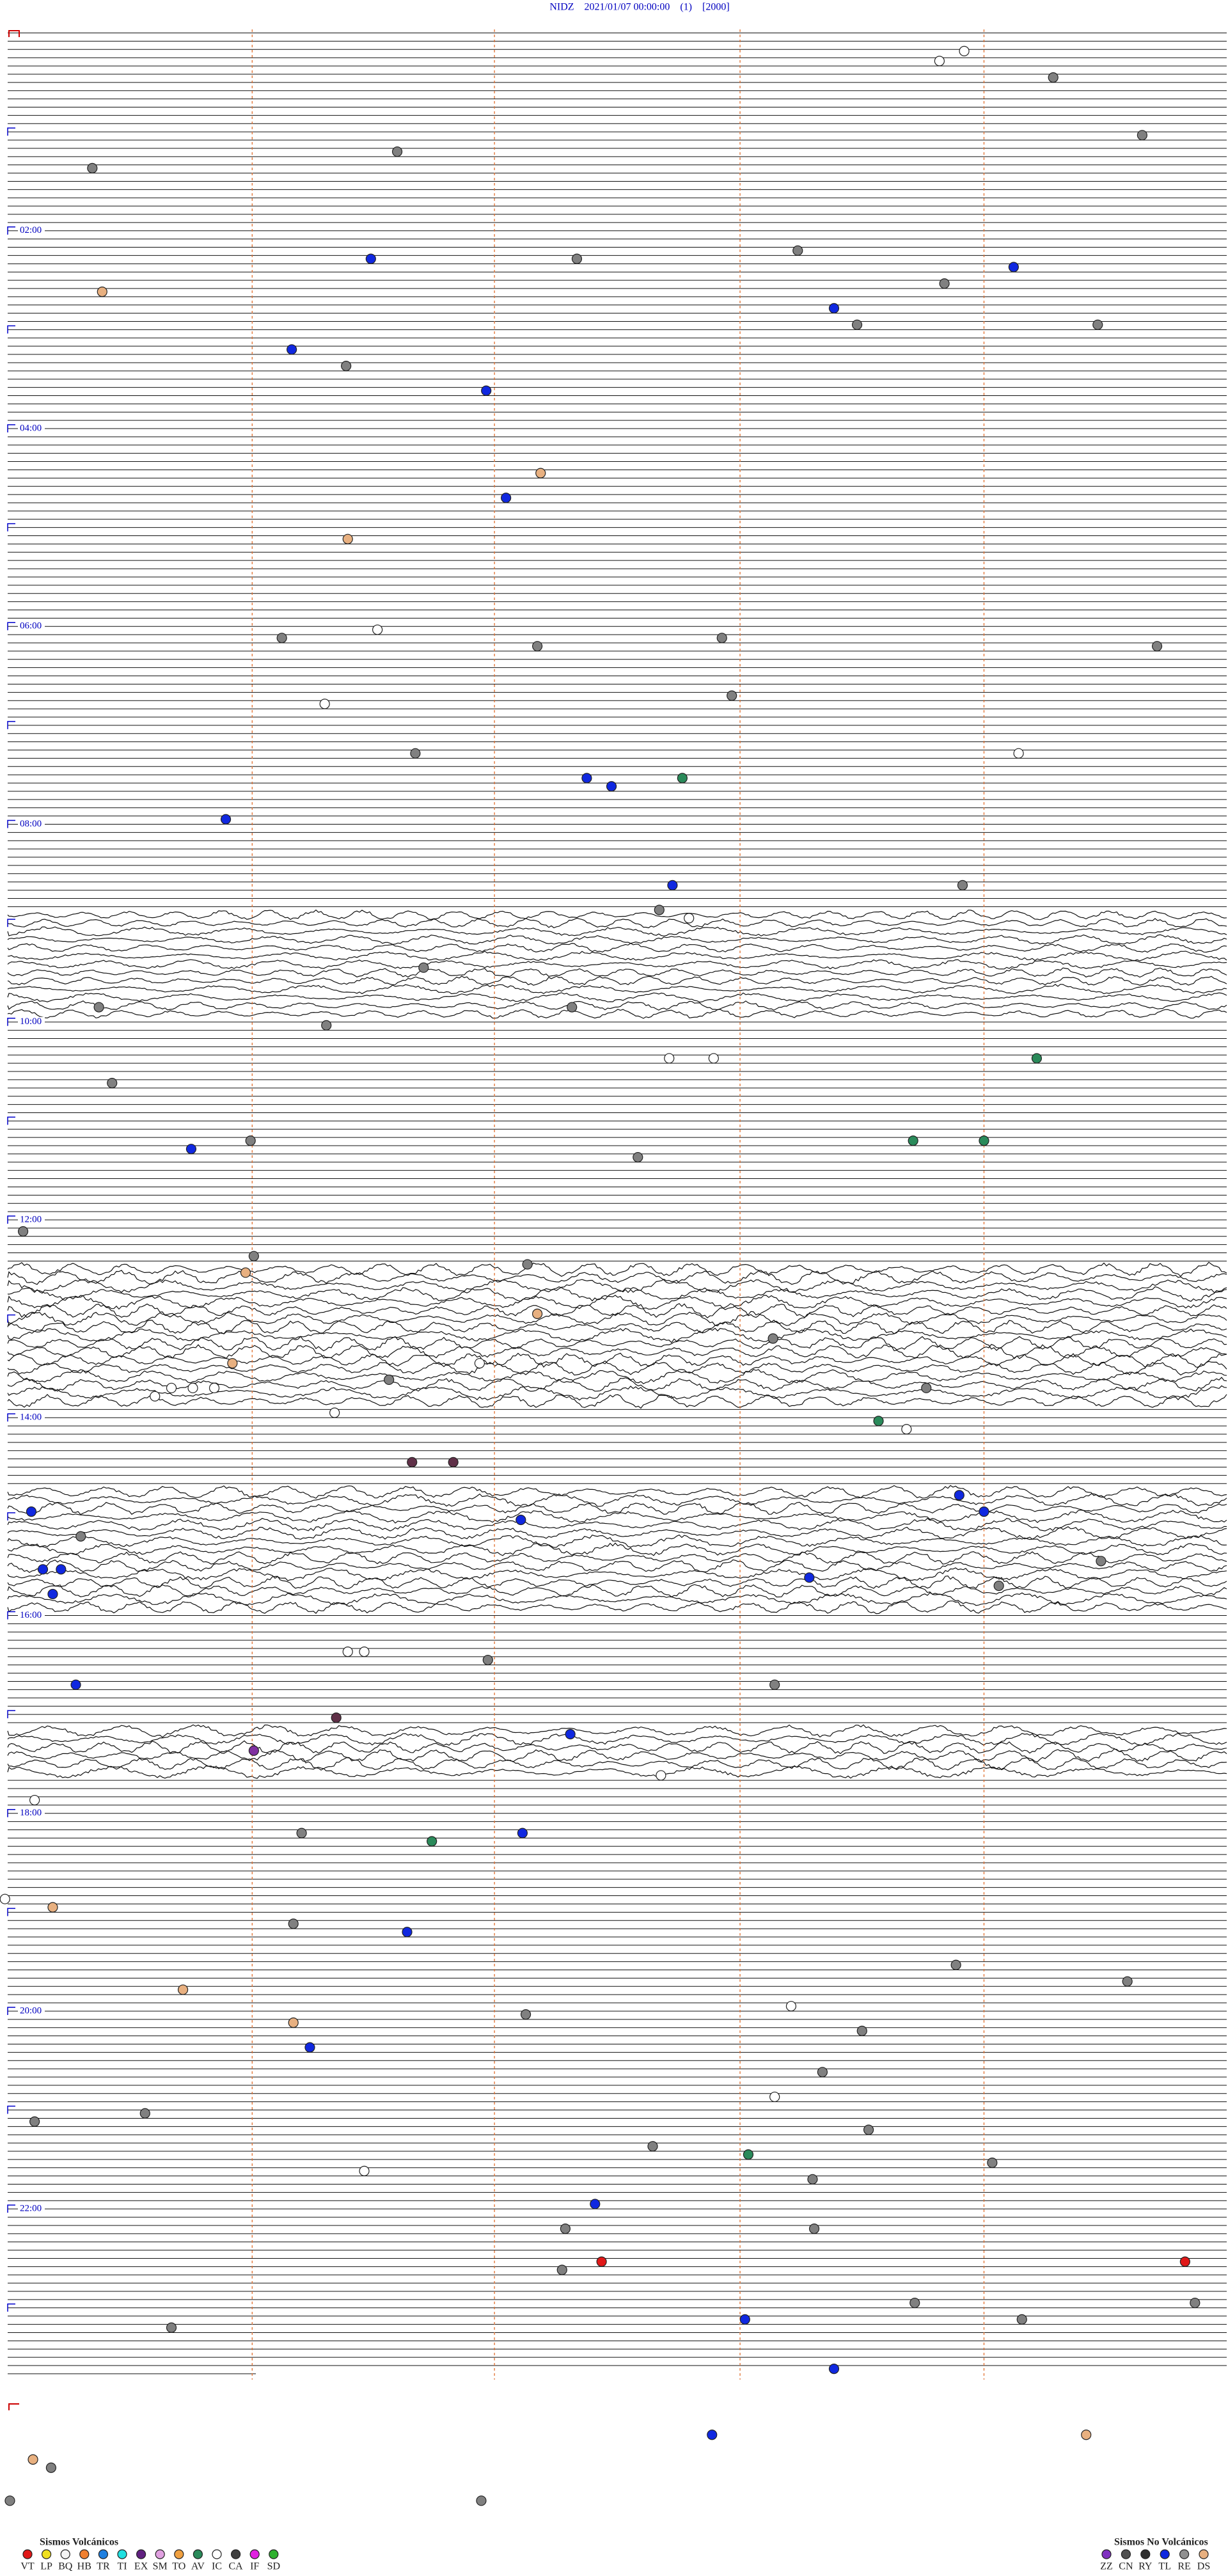 The width and height of the screenshot is (1228, 2576). Describe the element at coordinates (31, 2209) in the screenshot. I see `hour-label: 22:00` at that location.